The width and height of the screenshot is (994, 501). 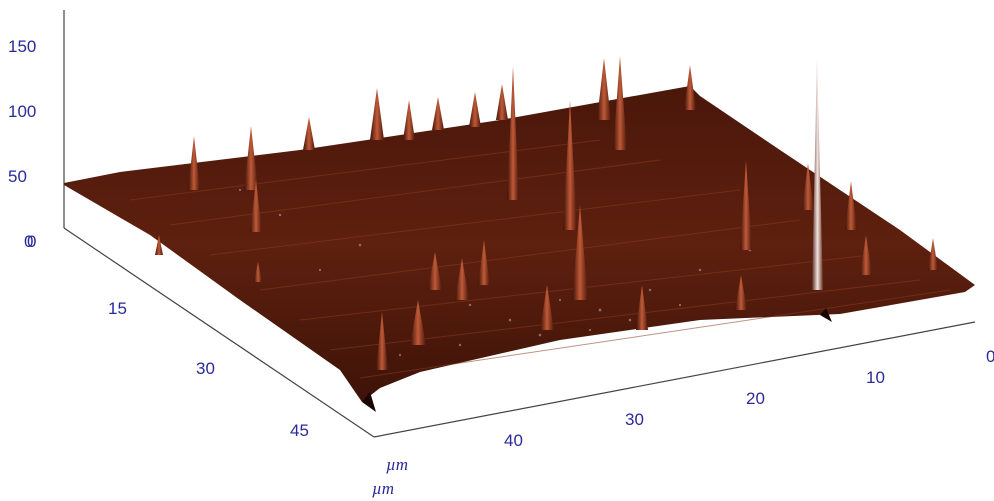 I want to click on x-axis-unit: µm, so click(x=397, y=464).